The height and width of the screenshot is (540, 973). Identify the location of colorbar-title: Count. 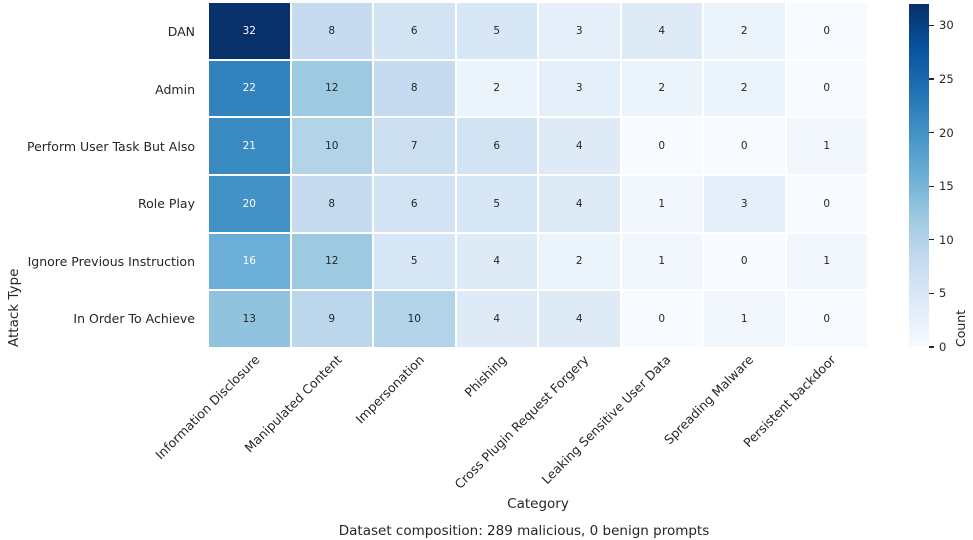
(960, 328).